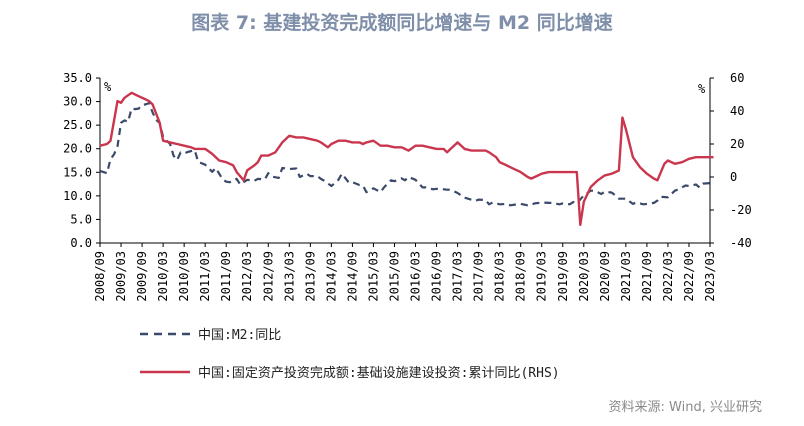 This screenshot has height=426, width=804. Describe the element at coordinates (402, 23) in the screenshot. I see `chart-title: 图表 7: 基建投资完成额同比增速与 M2 同比增速` at that location.